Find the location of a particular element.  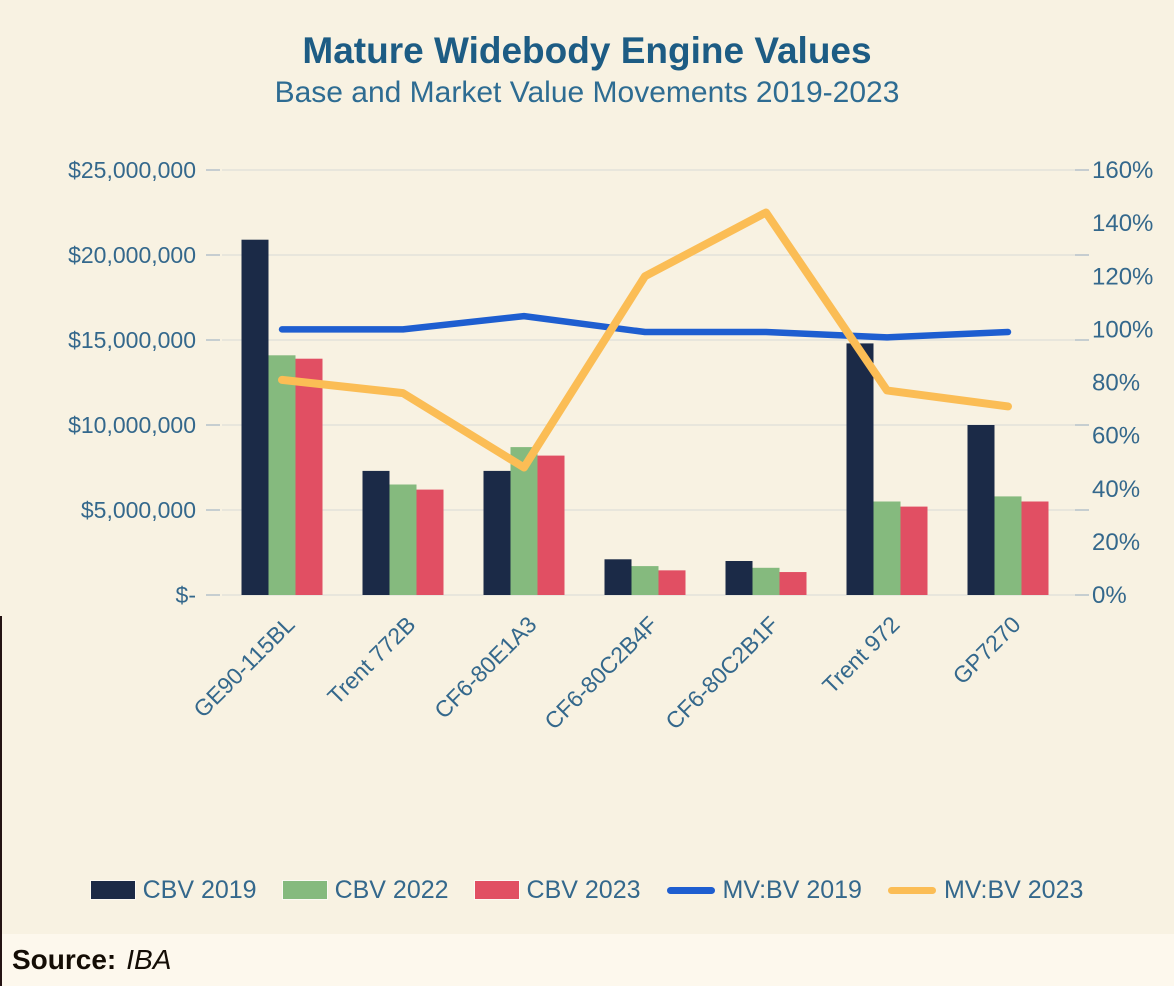

right-axis-tick-label: 100% is located at coordinates (1122, 329).